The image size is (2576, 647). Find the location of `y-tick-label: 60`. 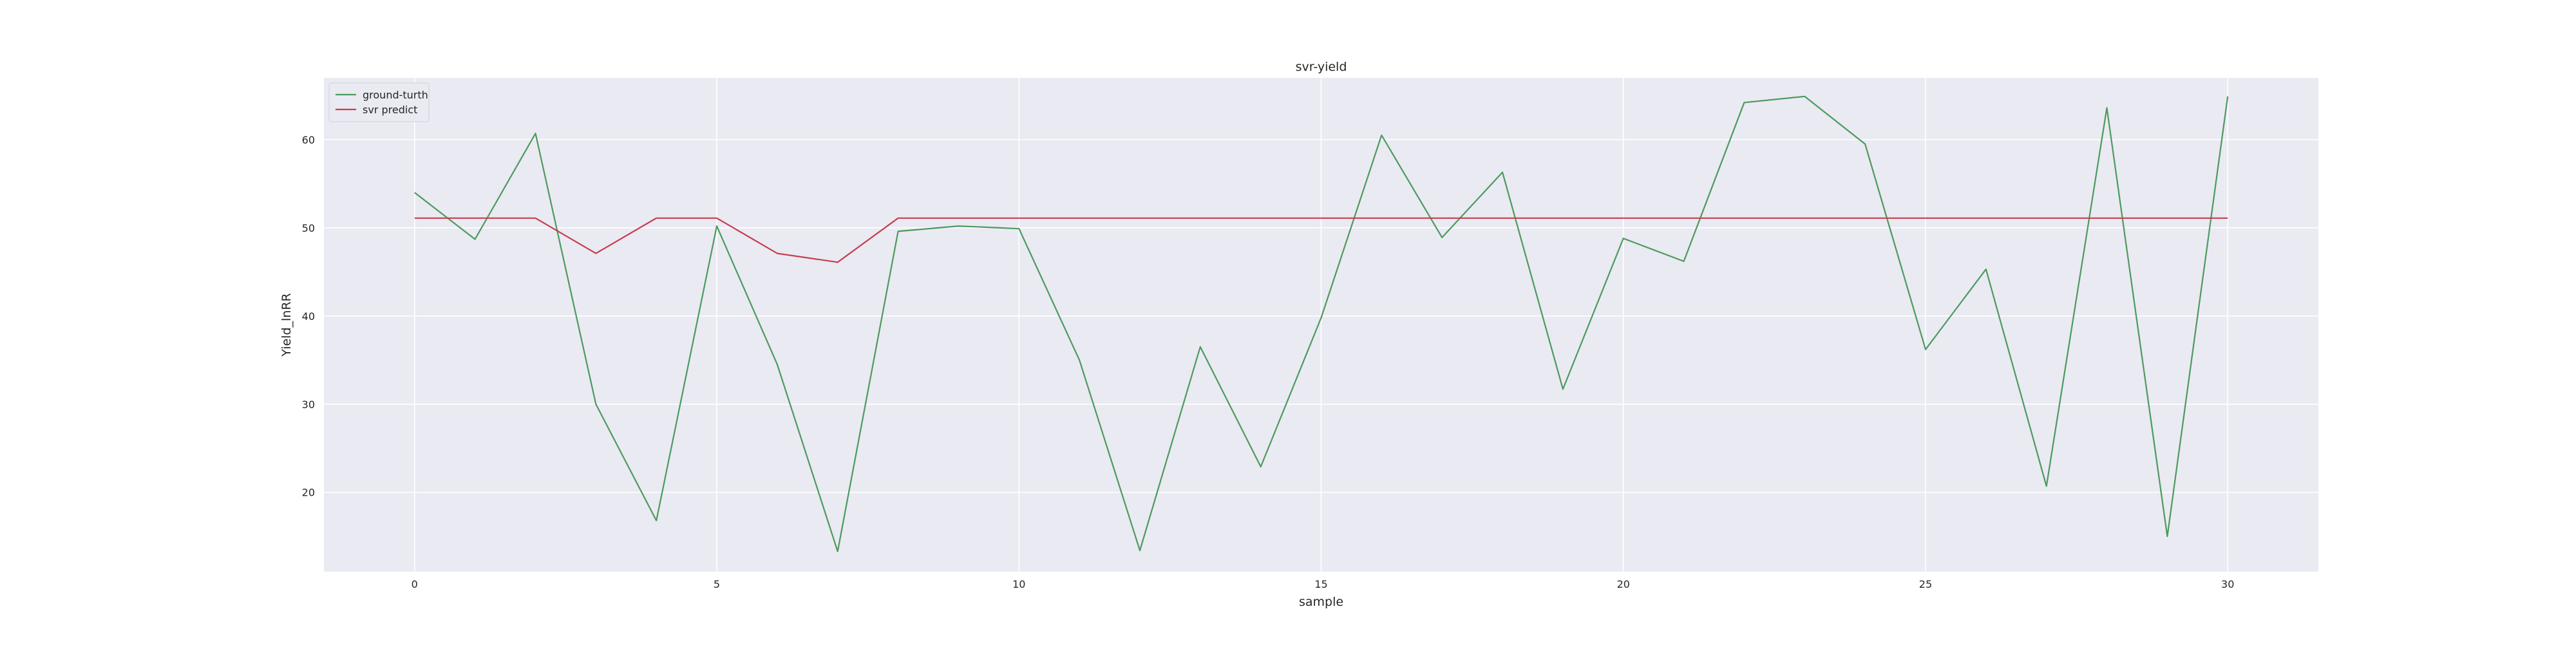

y-tick-label: 60 is located at coordinates (309, 140).